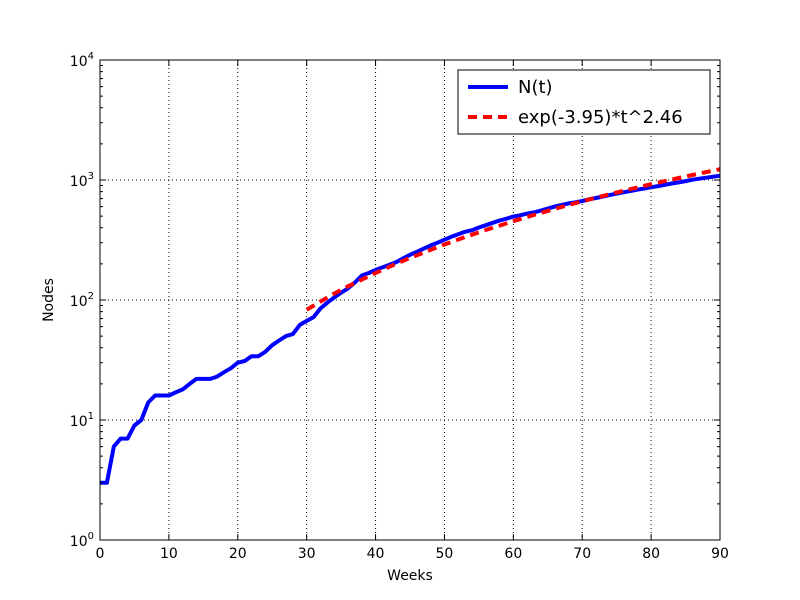 The image size is (800, 600). What do you see at coordinates (238, 554) in the screenshot?
I see `x-tick-label: 20` at bounding box center [238, 554].